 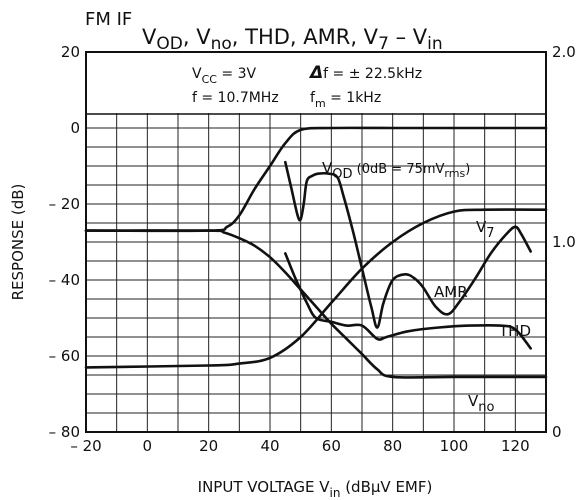 I want to click on x-tick-label: 60, so click(x=331, y=446).